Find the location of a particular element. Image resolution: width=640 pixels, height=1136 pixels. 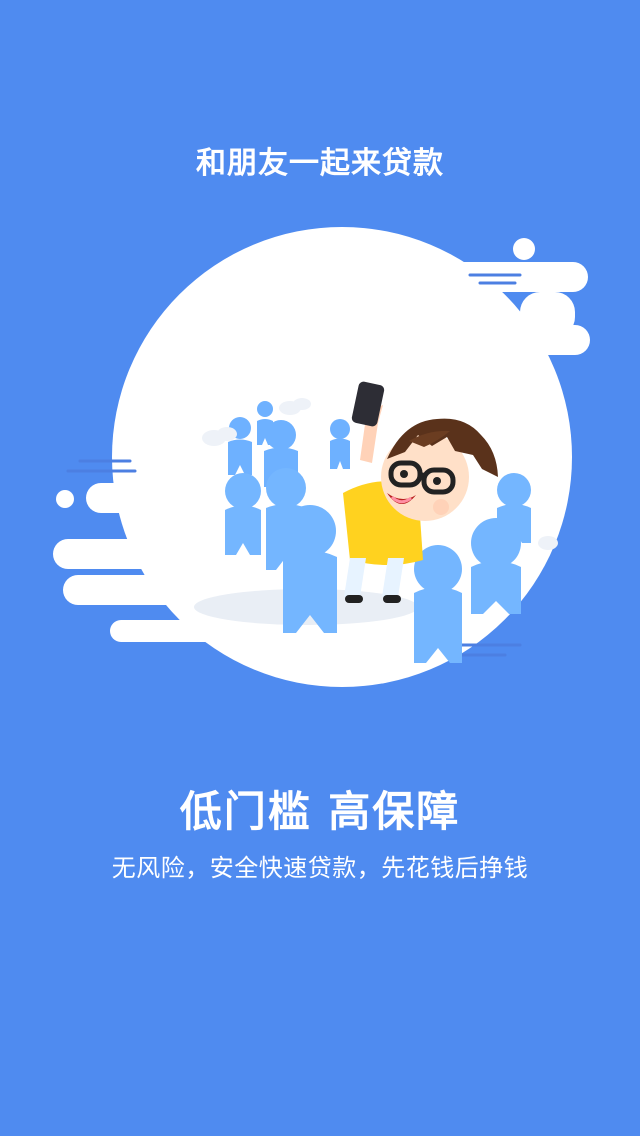

top-title: 和朋友一起来贷款 is located at coordinates (320, 163).